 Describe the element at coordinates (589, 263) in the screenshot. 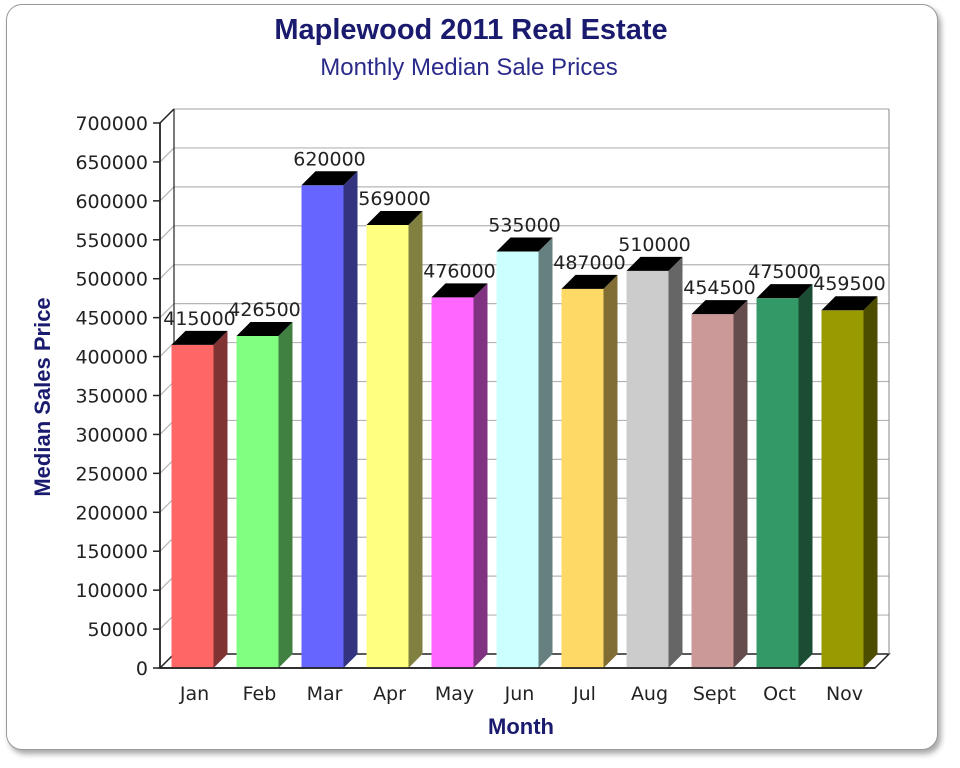

I see `data-label: 487000` at that location.